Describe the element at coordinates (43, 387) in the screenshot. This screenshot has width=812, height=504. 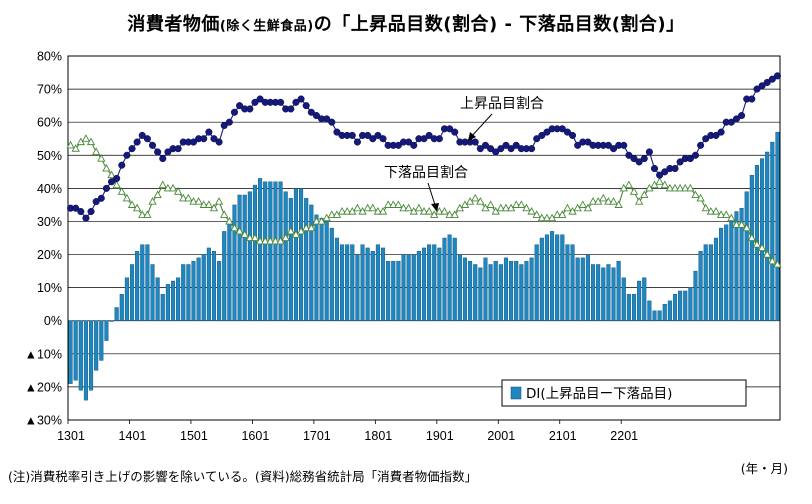
I see `y-tick-label: ▲20%` at that location.